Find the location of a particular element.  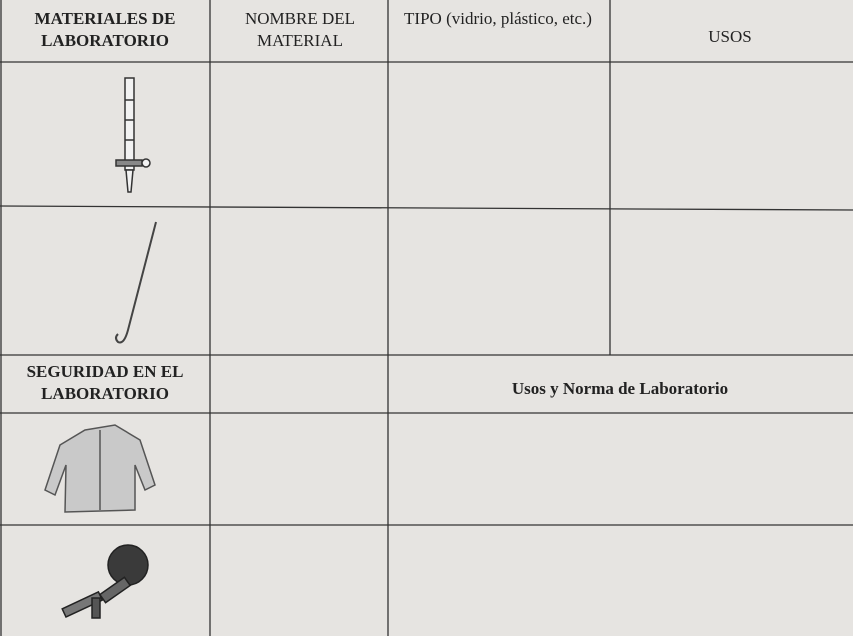

lab-coat-icon is located at coordinates (100, 468).